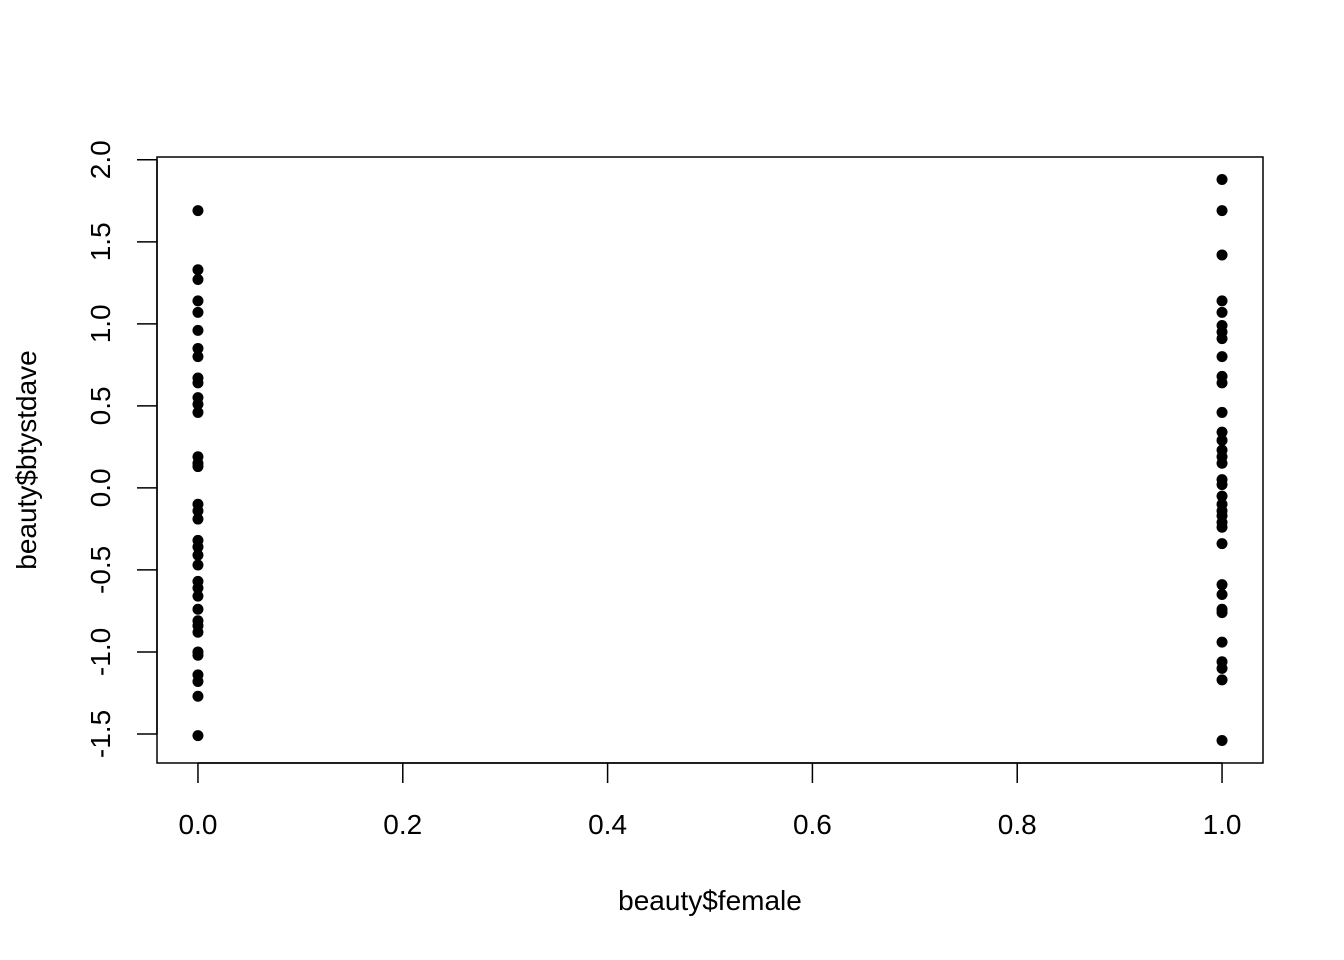 The width and height of the screenshot is (1344, 960). Describe the element at coordinates (607, 824) in the screenshot. I see `x-tick-label: 0.4` at that location.